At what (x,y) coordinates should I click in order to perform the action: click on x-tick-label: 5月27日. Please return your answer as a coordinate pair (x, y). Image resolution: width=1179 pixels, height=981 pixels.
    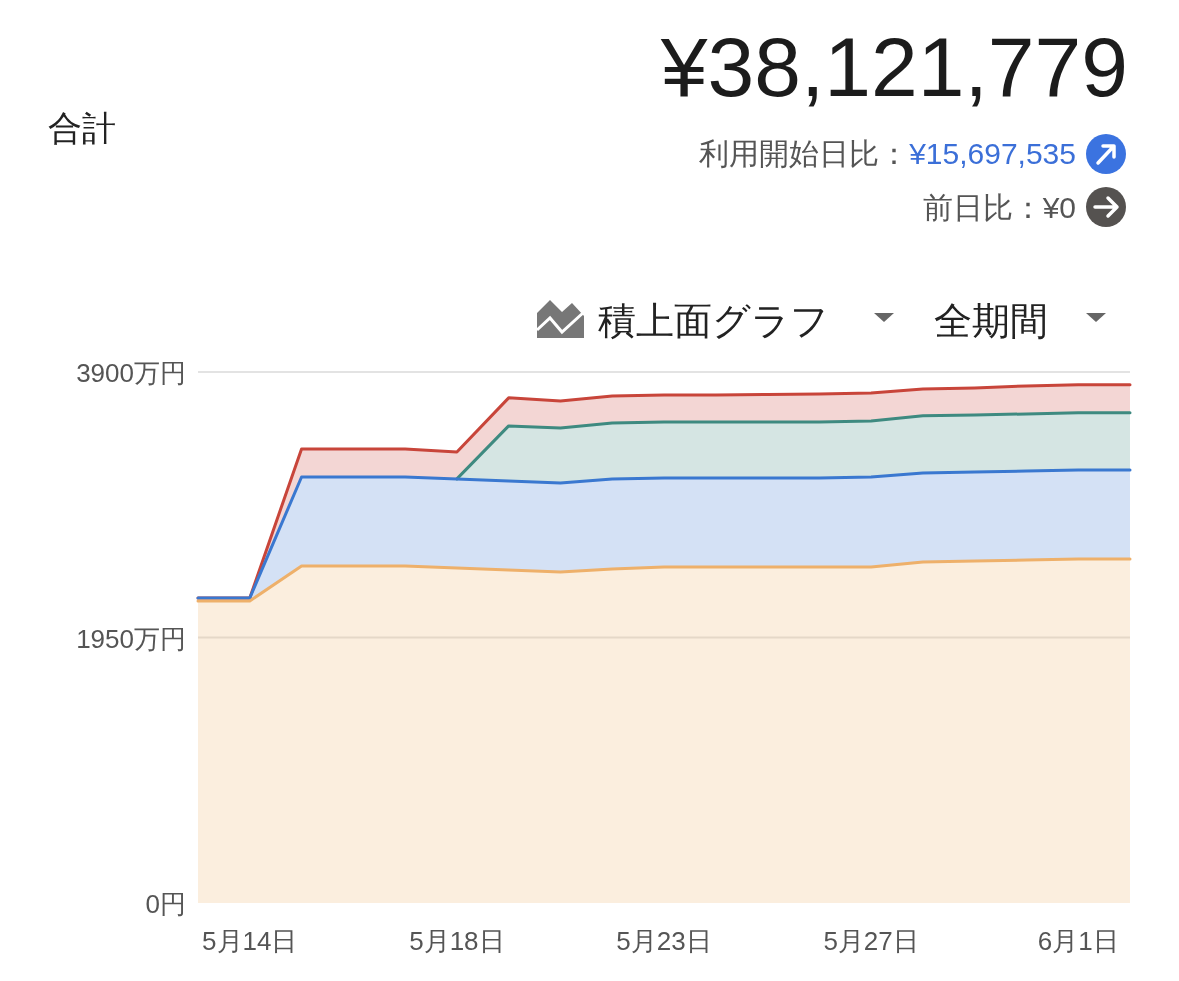
    Looking at the image, I should click on (871, 941).